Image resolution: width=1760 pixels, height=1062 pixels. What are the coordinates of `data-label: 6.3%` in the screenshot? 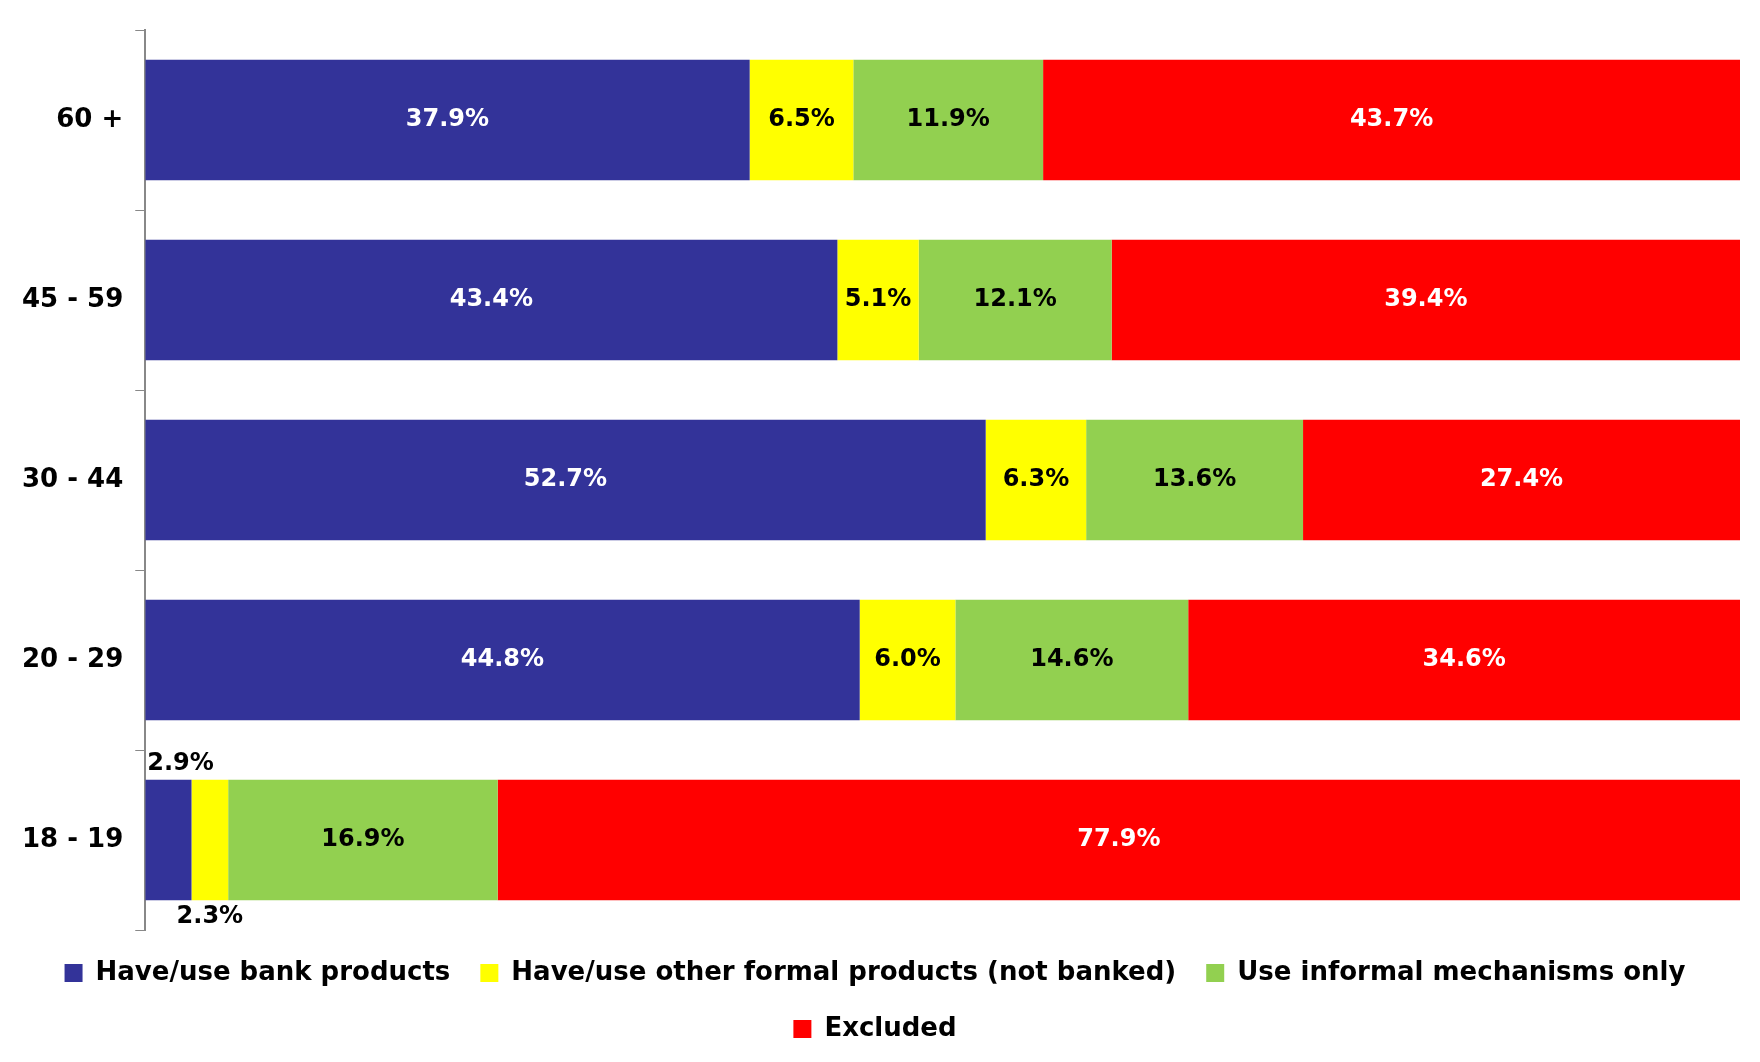 It's located at (1036, 478).